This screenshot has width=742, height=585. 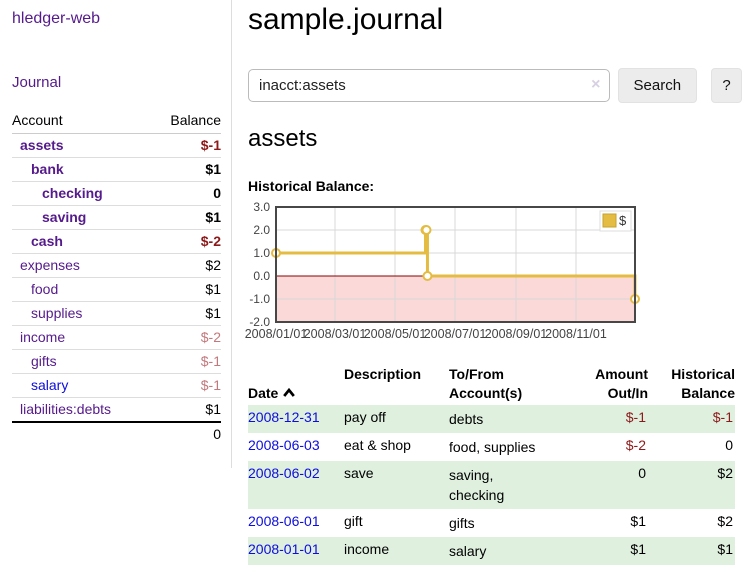 I want to click on sidebar-account-link: income, so click(x=43, y=337).